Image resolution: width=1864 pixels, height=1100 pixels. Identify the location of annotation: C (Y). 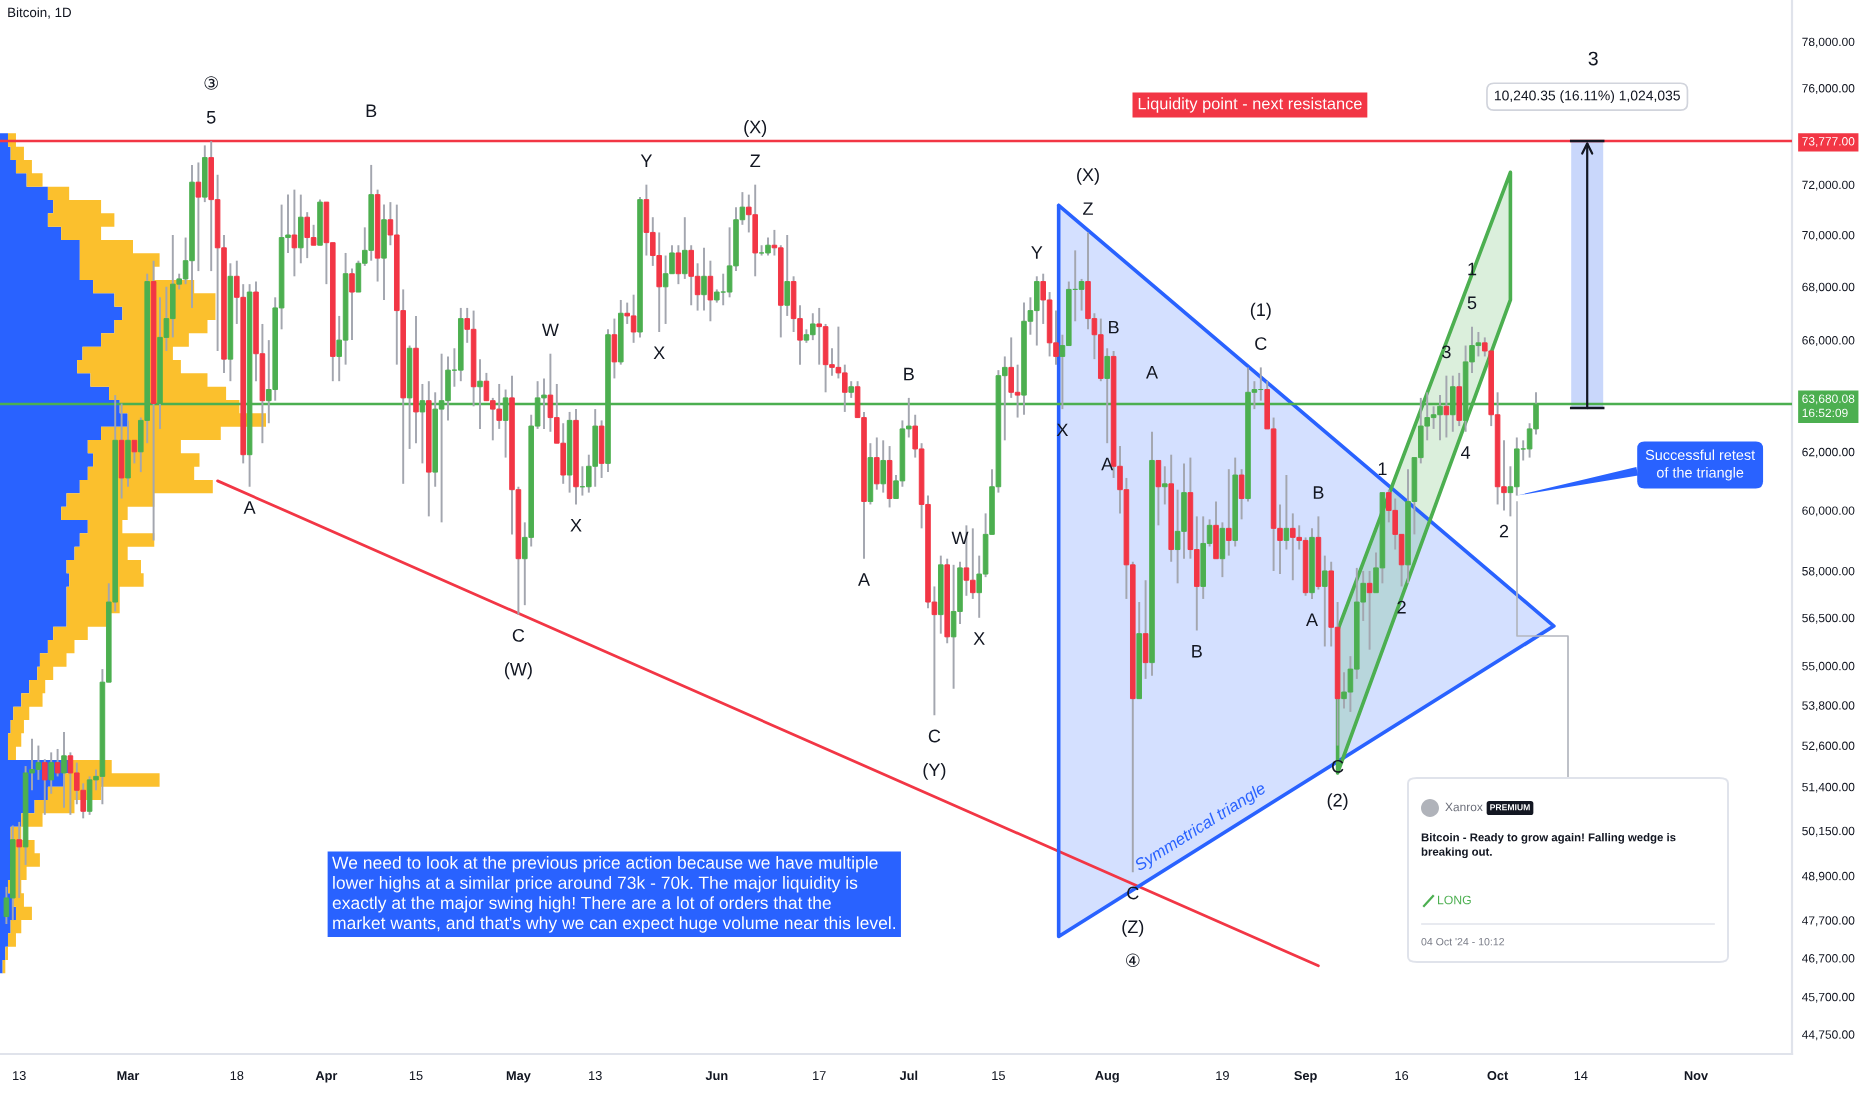
(934, 754).